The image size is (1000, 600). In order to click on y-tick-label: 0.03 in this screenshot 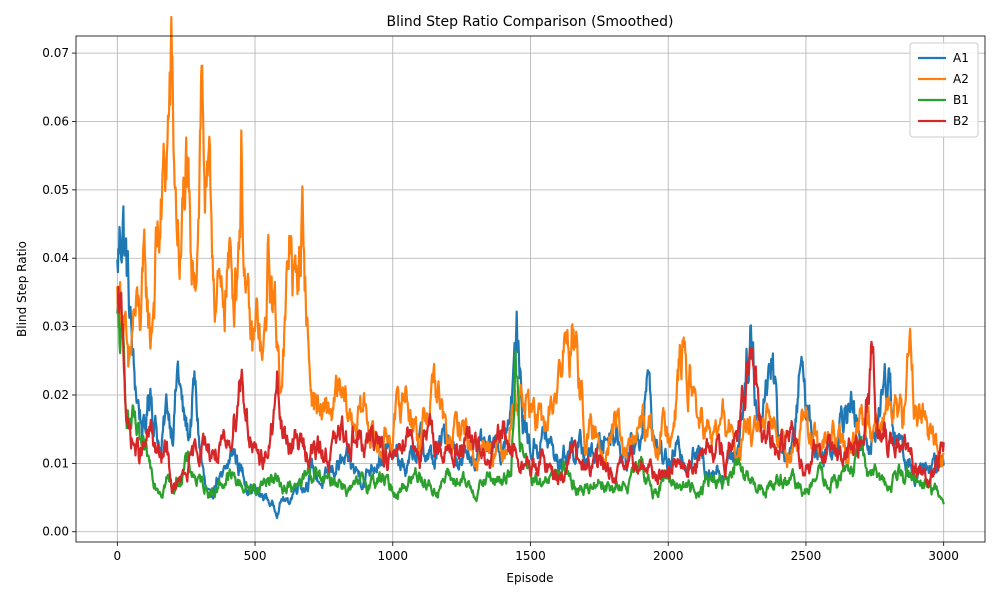, I will do `click(55, 327)`.